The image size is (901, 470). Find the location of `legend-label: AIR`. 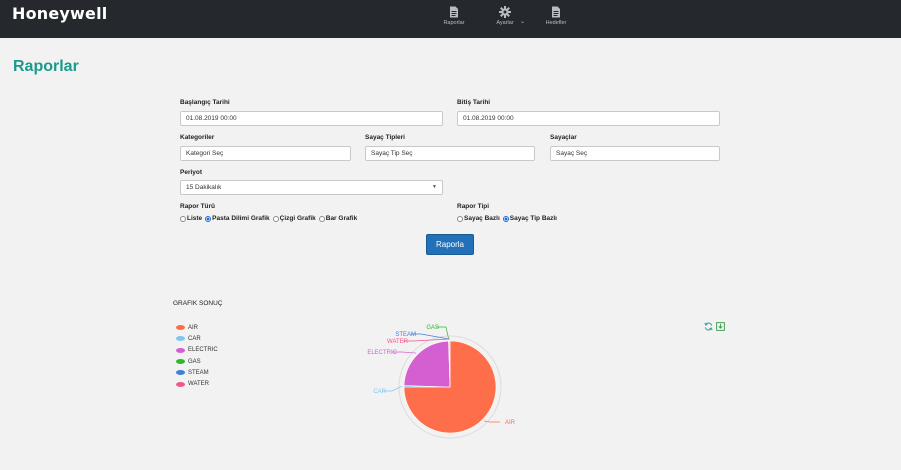

legend-label: AIR is located at coordinates (193, 327).